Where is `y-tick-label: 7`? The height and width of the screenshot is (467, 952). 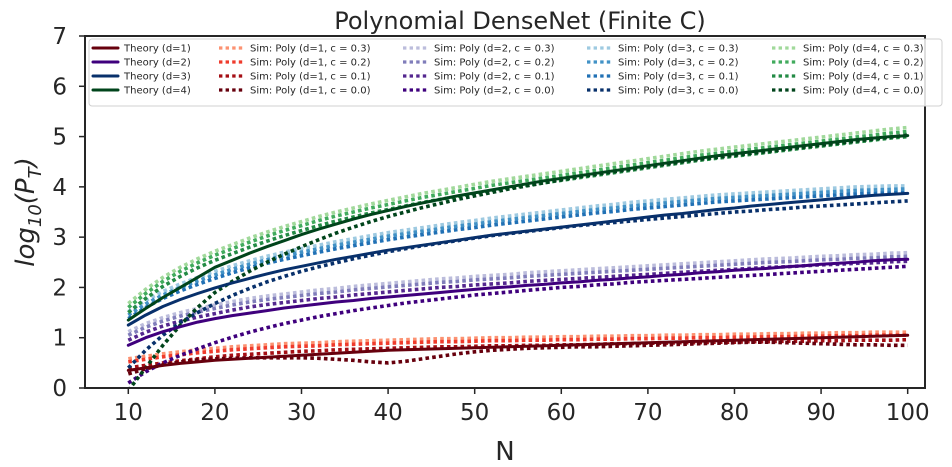
y-tick-label: 7 is located at coordinates (59, 37).